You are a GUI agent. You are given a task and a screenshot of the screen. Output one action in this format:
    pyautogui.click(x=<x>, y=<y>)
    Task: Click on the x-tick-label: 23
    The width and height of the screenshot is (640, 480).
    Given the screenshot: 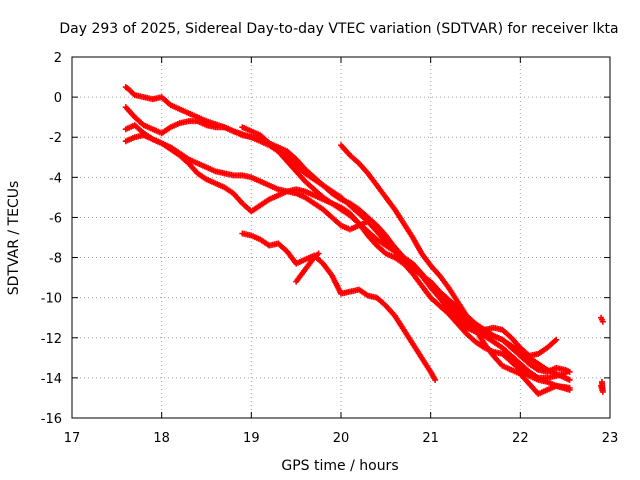 What is the action you would take?
    pyautogui.click(x=610, y=438)
    